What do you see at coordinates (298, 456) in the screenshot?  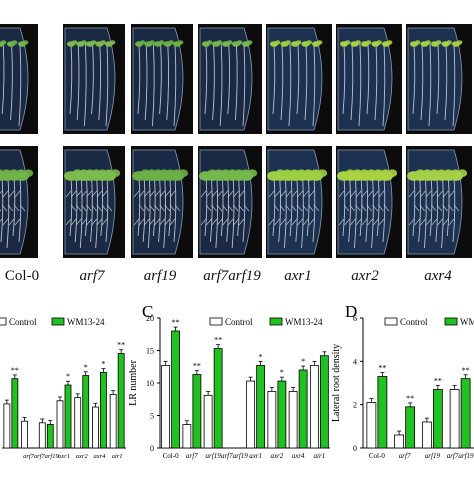 I see `x-tick-label: axr4` at bounding box center [298, 456].